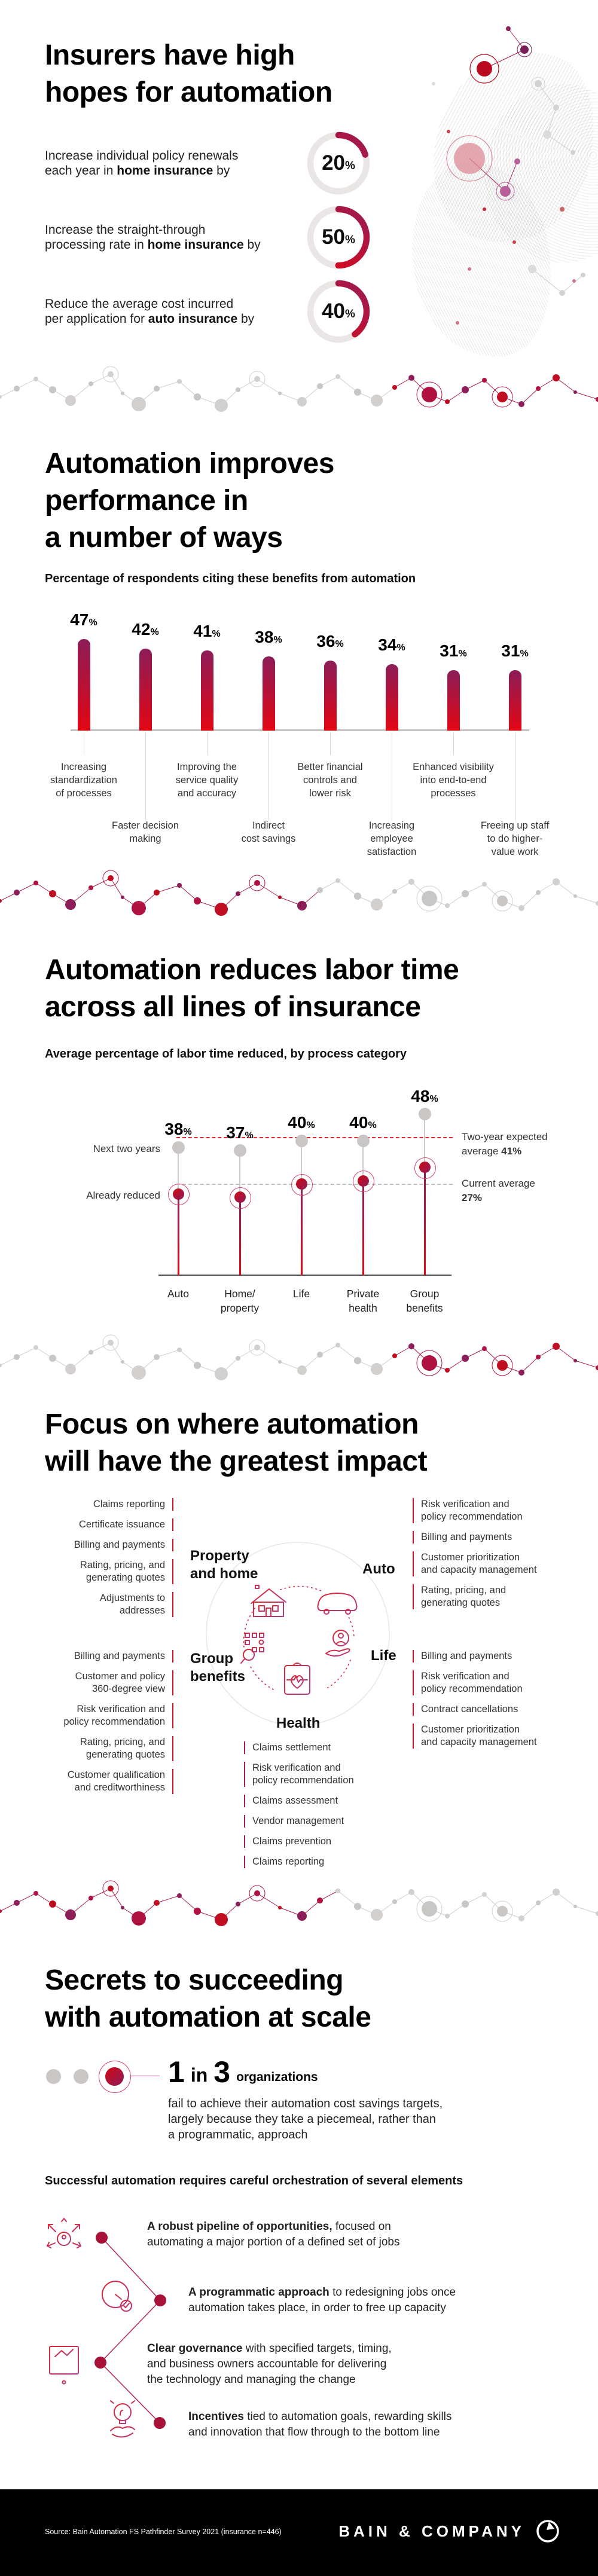 The width and height of the screenshot is (598, 2576). What do you see at coordinates (498, 1190) in the screenshot?
I see `reference-label-27: Current average 27%` at bounding box center [498, 1190].